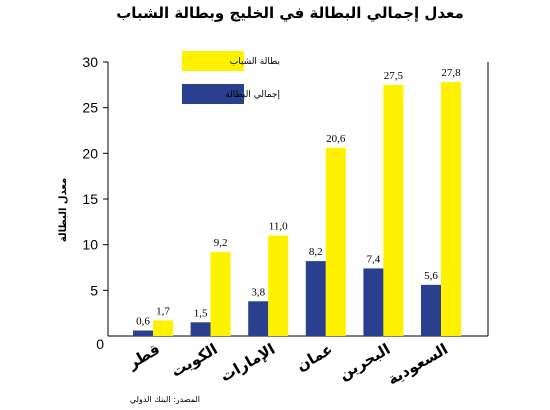 The width and height of the screenshot is (550, 410). Describe the element at coordinates (394, 76) in the screenshot. I see `value-label-youth: 27,5` at that location.